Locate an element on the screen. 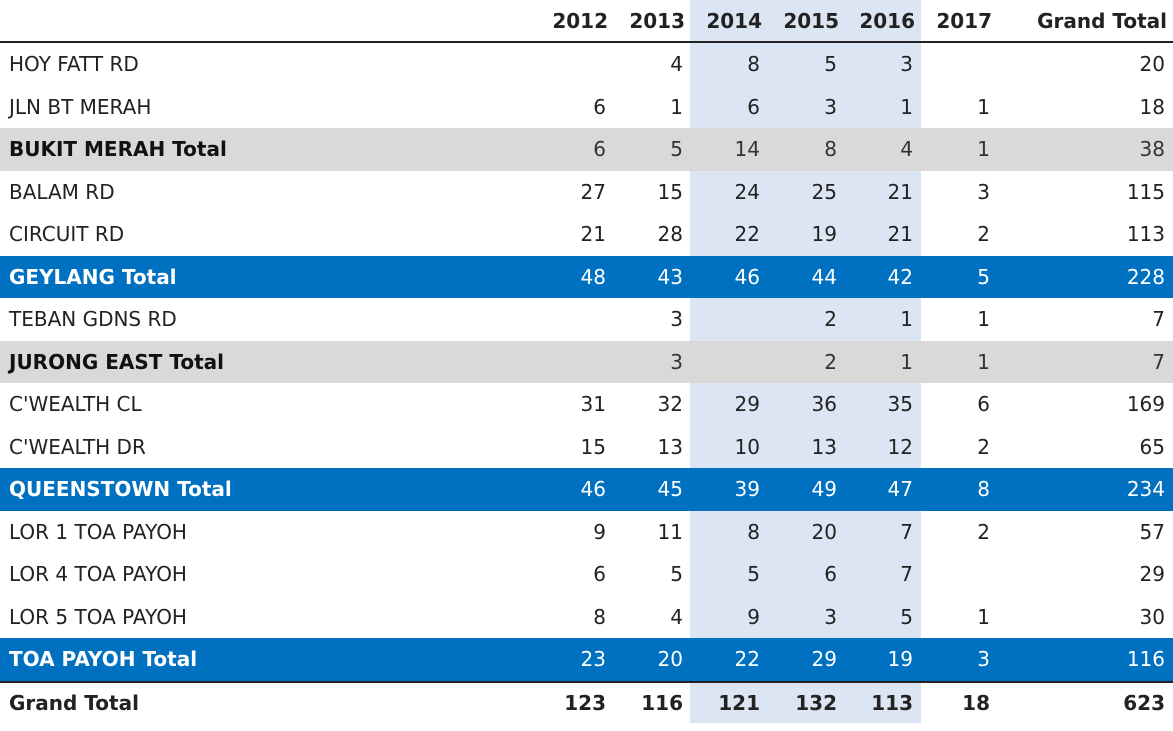 This screenshot has width=1173, height=731. value-cell: 13 is located at coordinates (824, 446).